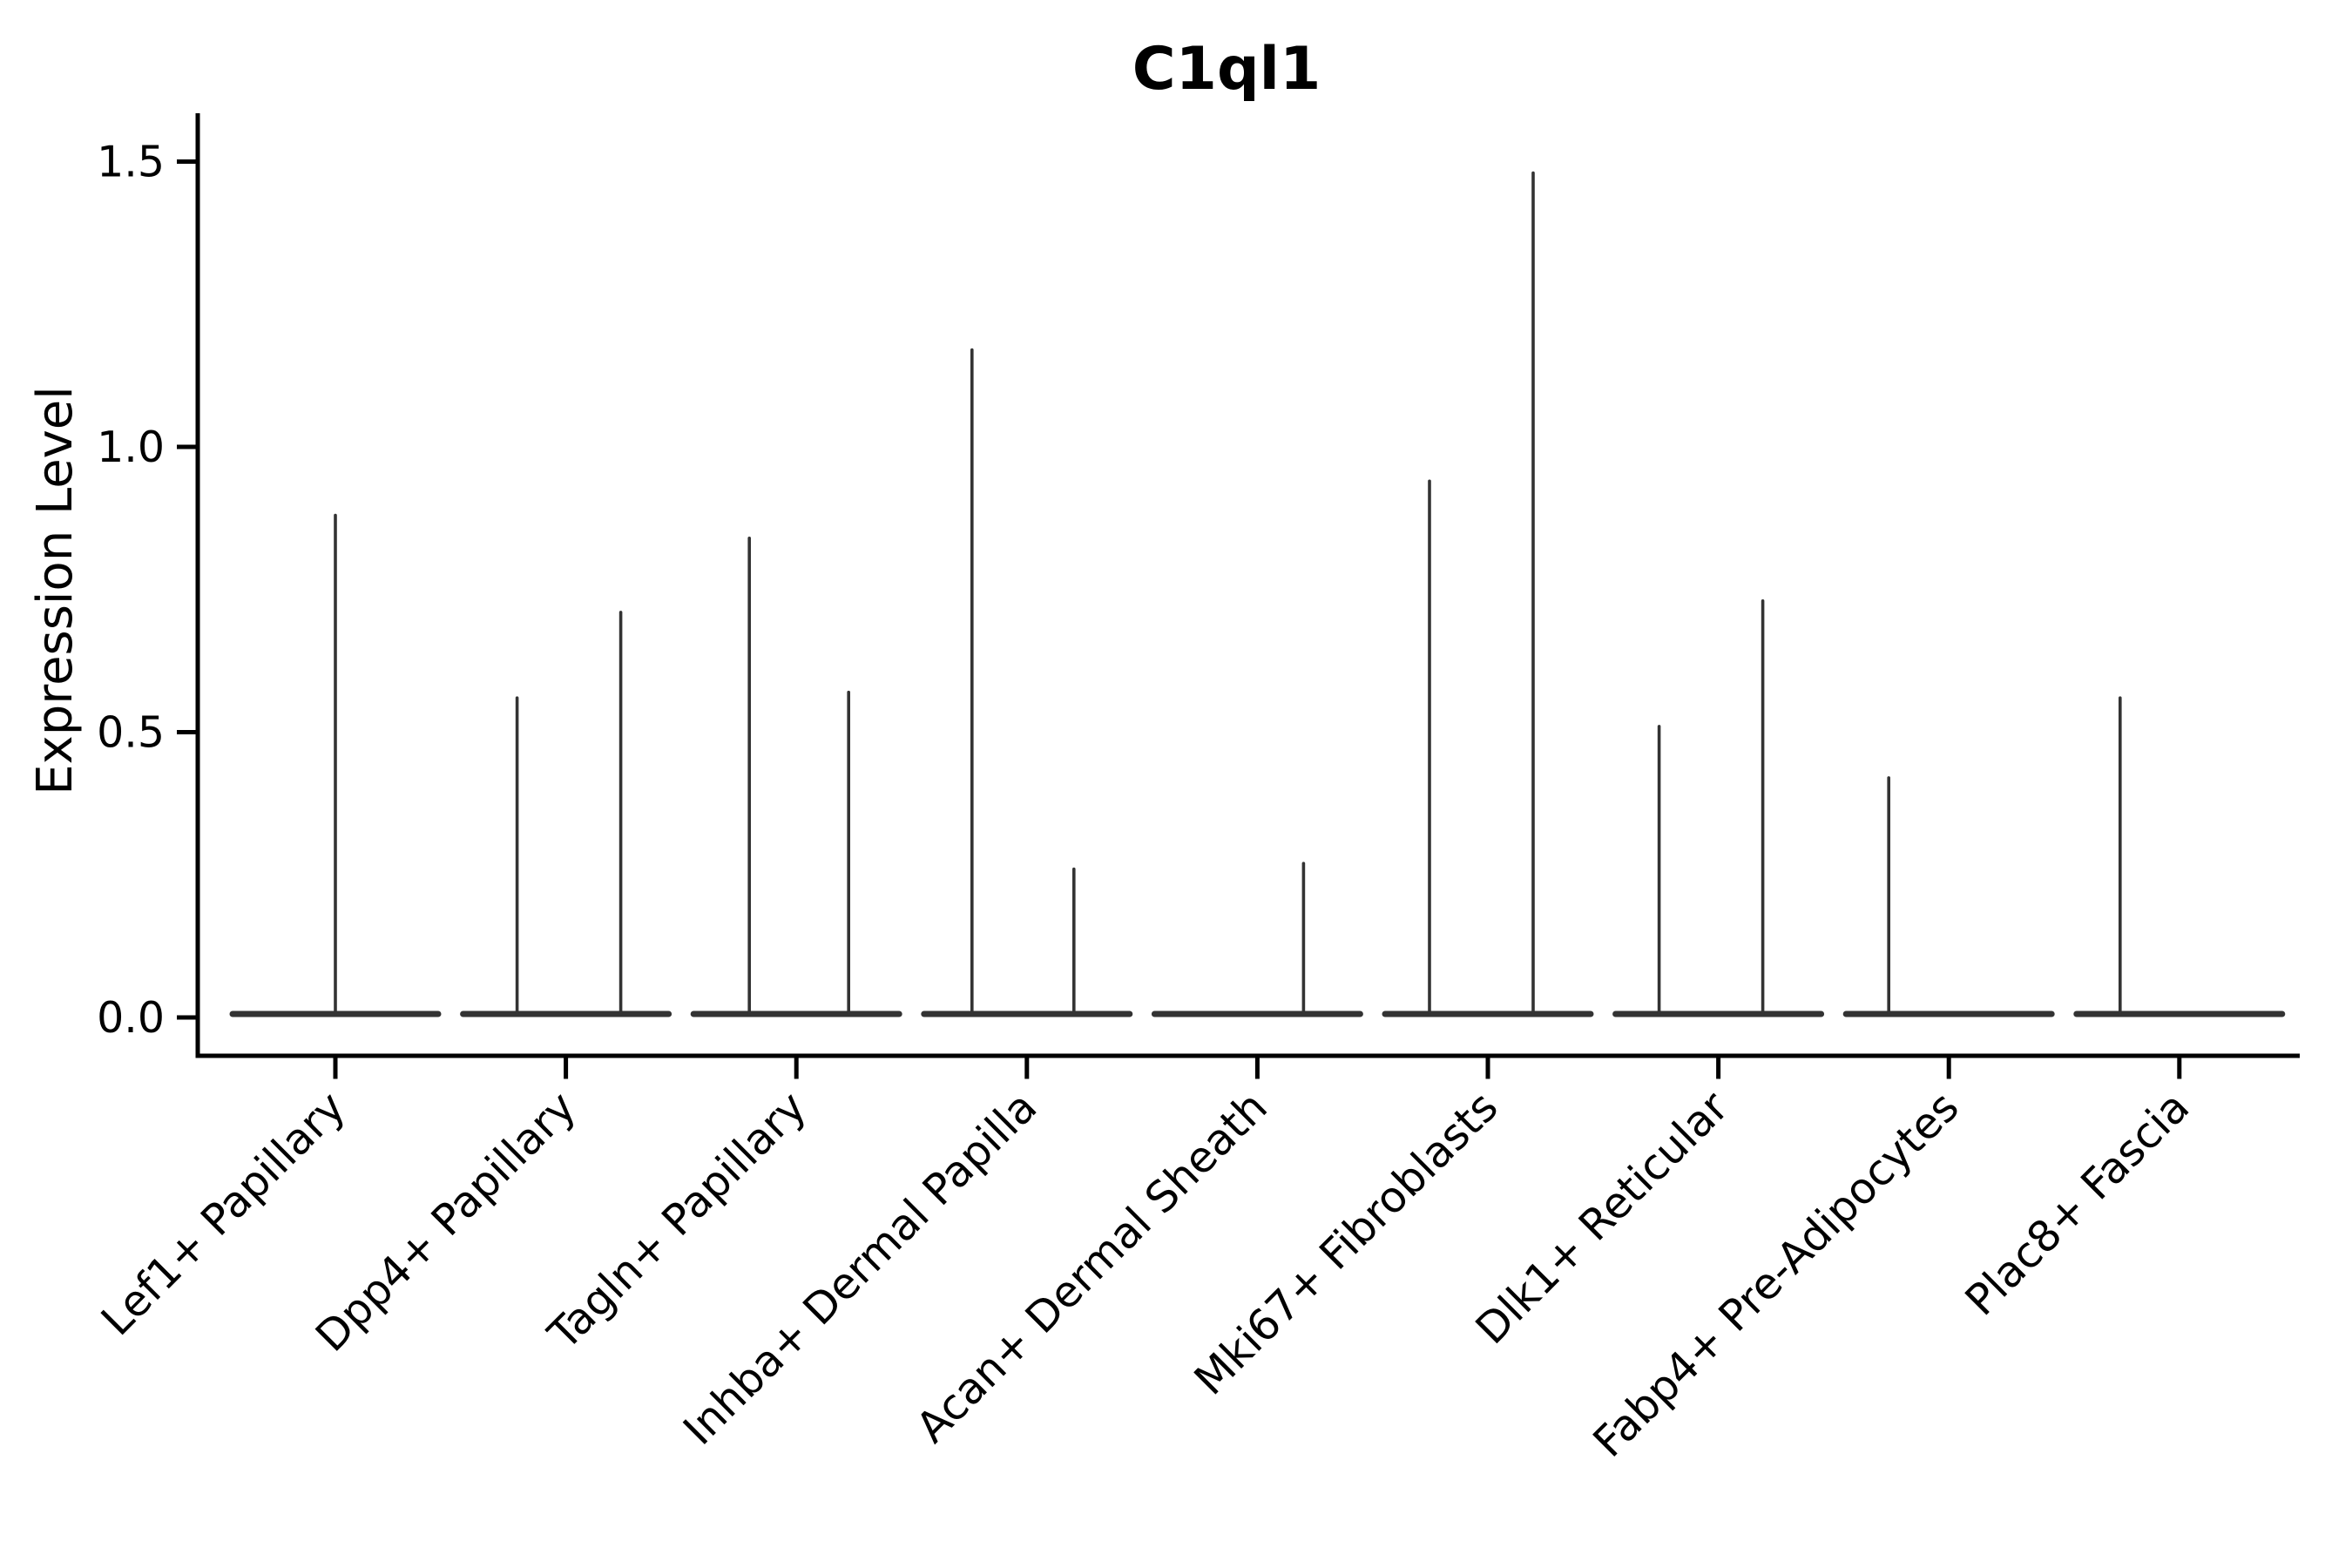 The image size is (2352, 1568). Describe the element at coordinates (2077, 1203) in the screenshot. I see `x-axis-category-label: Plac8+ Fascia` at that location.